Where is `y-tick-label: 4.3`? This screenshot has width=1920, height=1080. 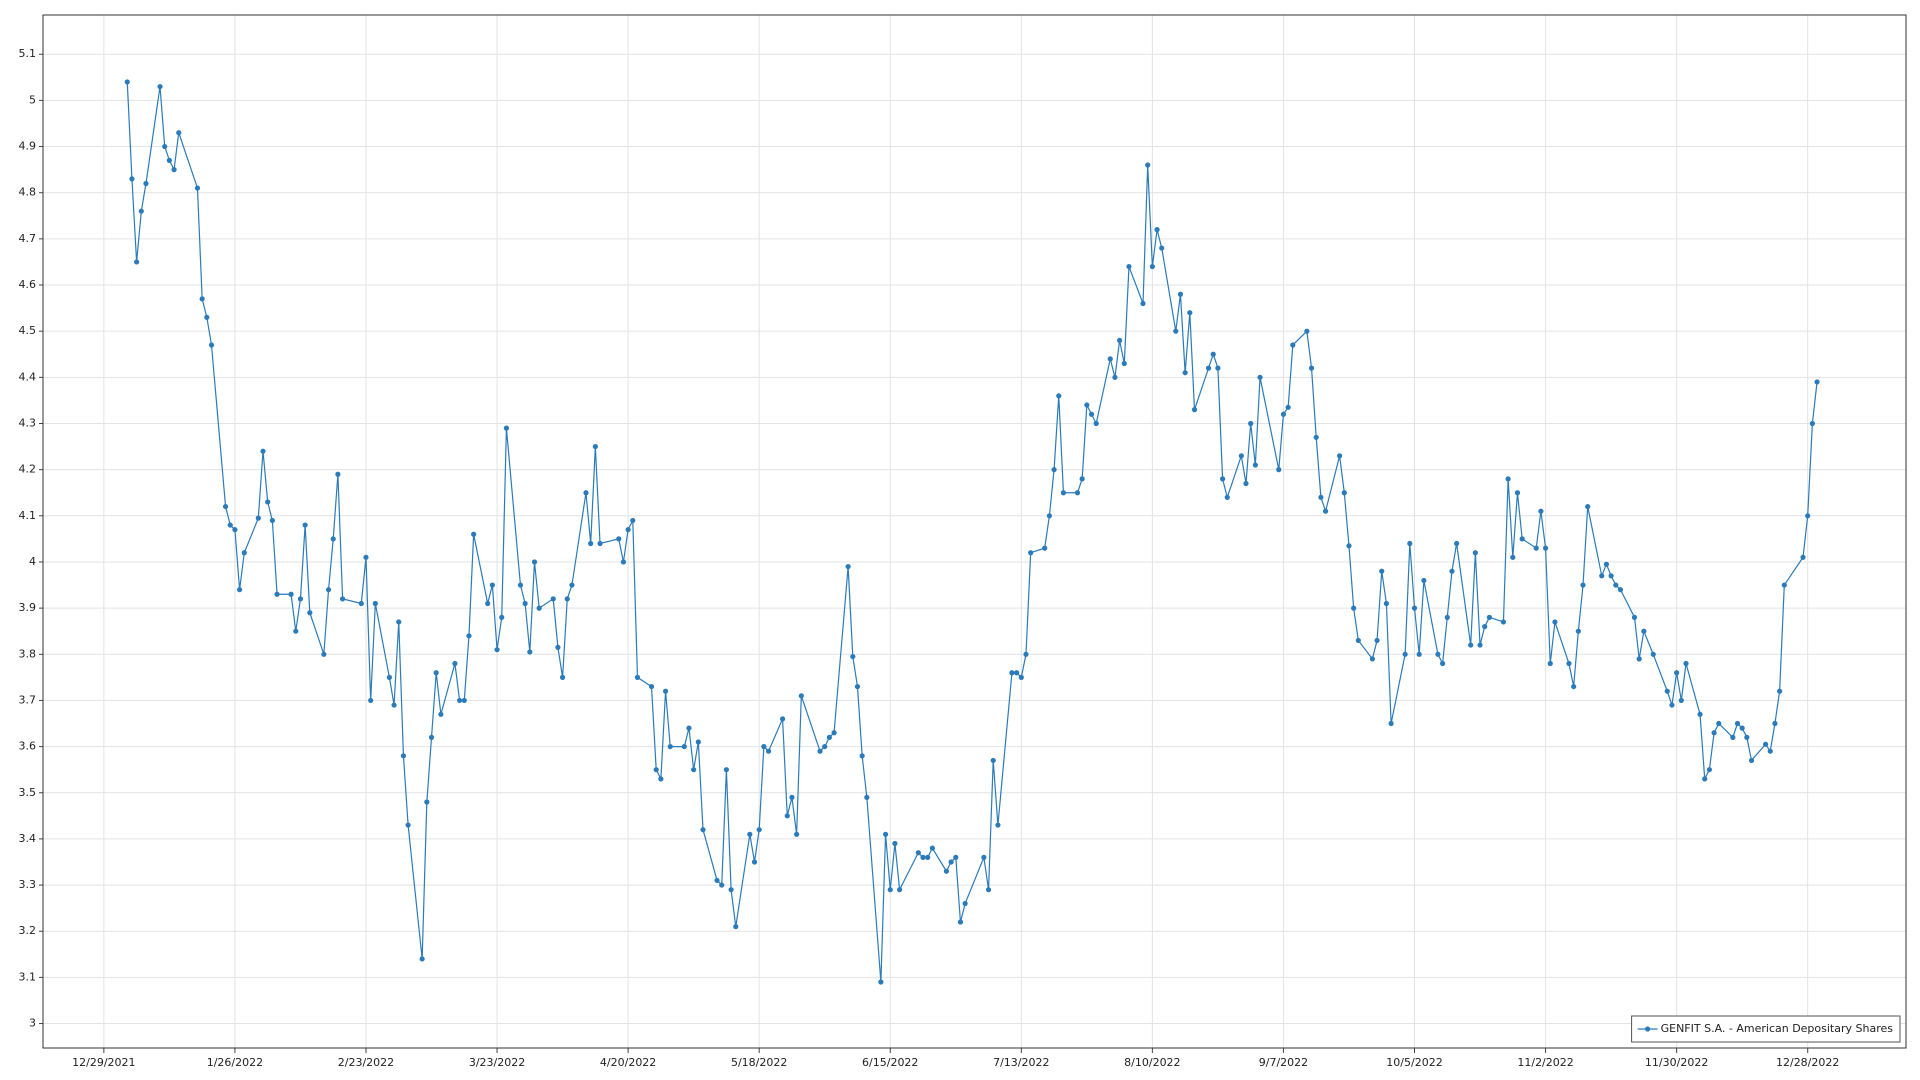
y-tick-label: 4.3 is located at coordinates (28, 422).